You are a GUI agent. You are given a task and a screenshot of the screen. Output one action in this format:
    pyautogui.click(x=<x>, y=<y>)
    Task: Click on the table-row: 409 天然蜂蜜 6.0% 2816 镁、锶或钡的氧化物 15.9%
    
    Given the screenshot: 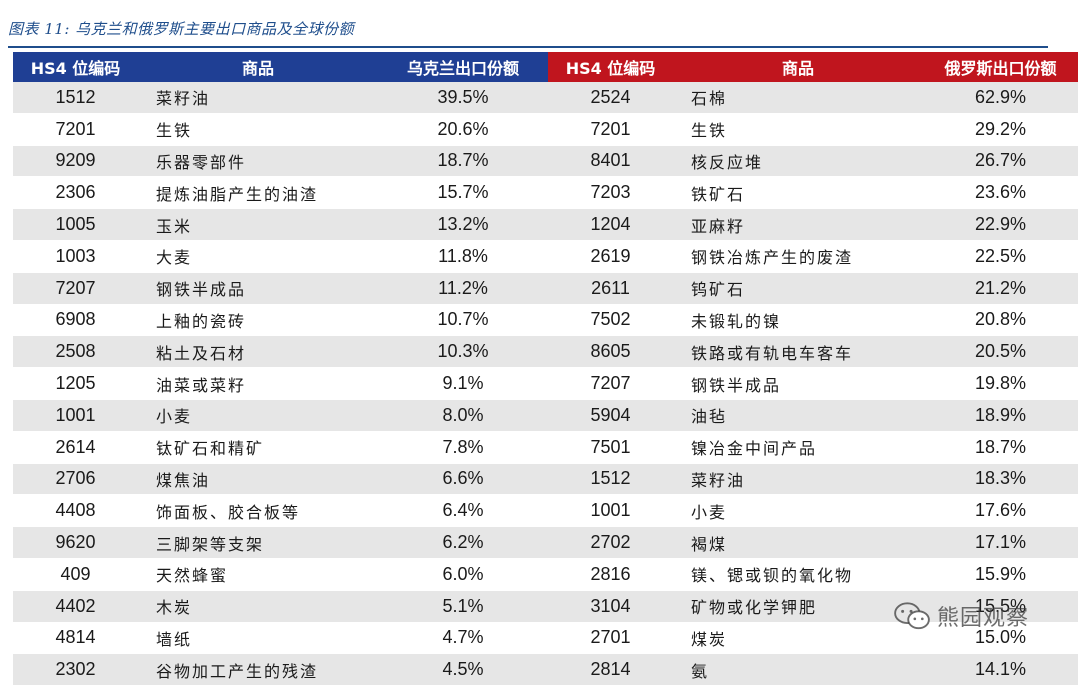 What is the action you would take?
    pyautogui.click(x=545, y=574)
    